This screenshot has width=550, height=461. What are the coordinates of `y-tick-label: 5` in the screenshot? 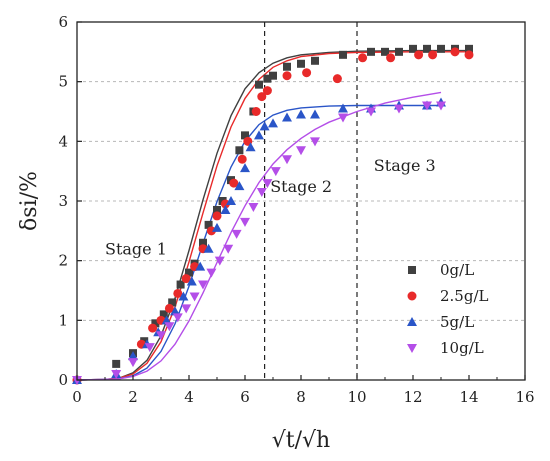 It's located at (63, 82).